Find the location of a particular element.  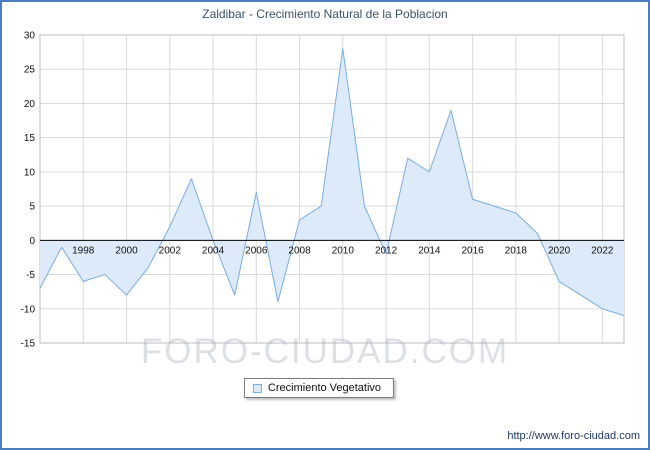

x-tick-label: 2006 is located at coordinates (256, 250).